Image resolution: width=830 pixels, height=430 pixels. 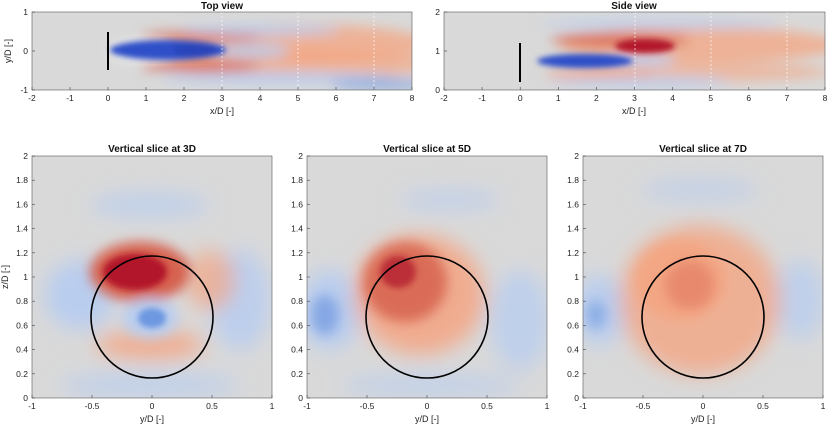 What do you see at coordinates (703, 419) in the screenshot?
I see `slice-7d-xlabel: y/D [-]` at bounding box center [703, 419].